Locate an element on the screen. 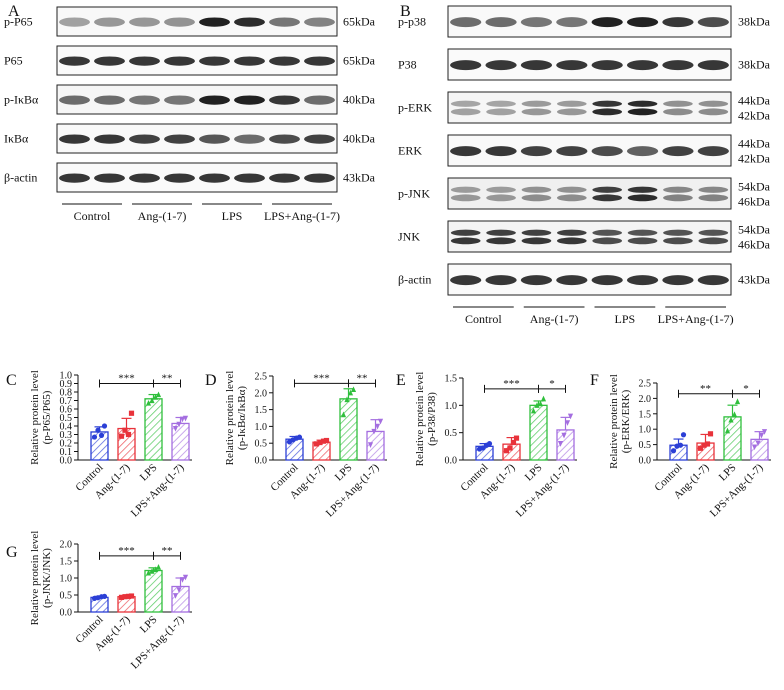 This screenshot has height=690, width=784. y-axis-label: (p-ERK/ERK) is located at coordinates (626, 421).